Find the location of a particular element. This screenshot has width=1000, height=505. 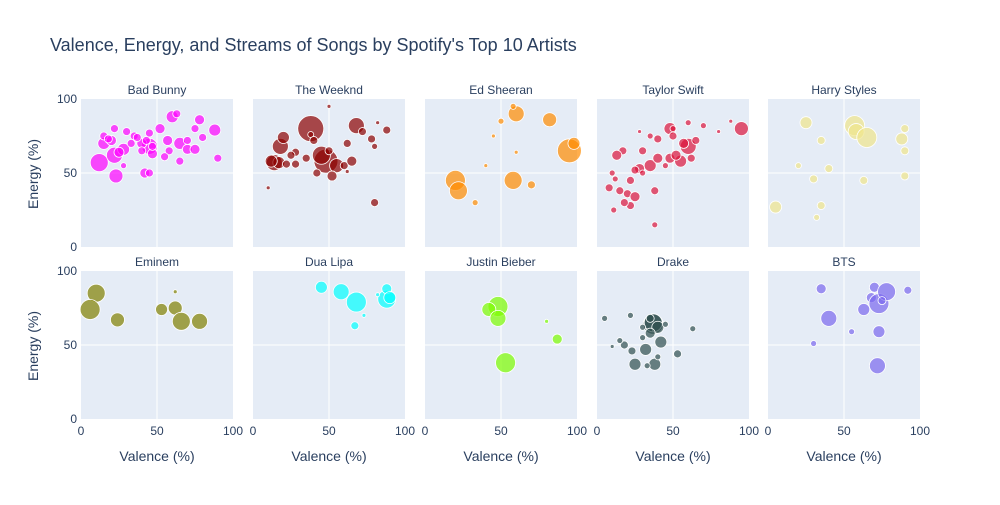

panel-title: The Weeknd is located at coordinates (329, 90).